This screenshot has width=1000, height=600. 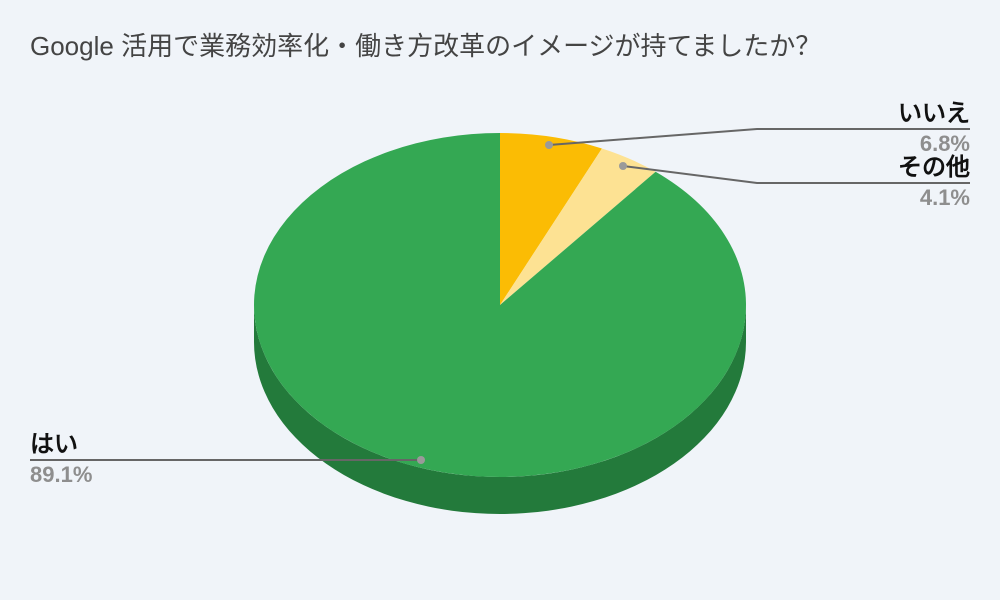 I want to click on slice-percent-2: 89.1%, so click(x=61, y=474).